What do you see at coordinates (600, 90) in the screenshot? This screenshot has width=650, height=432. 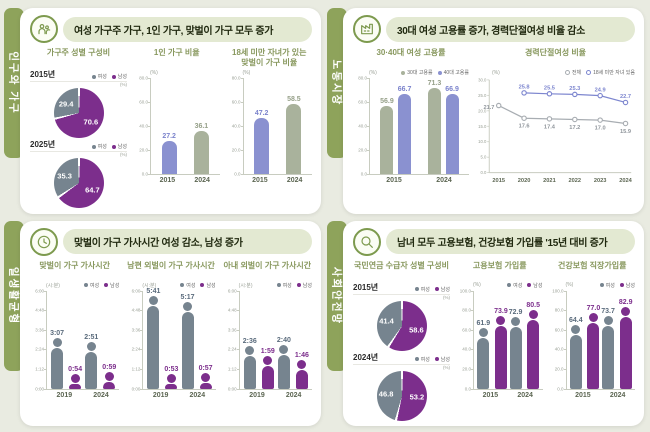 I see `data-point-label: 24.9` at bounding box center [600, 90].